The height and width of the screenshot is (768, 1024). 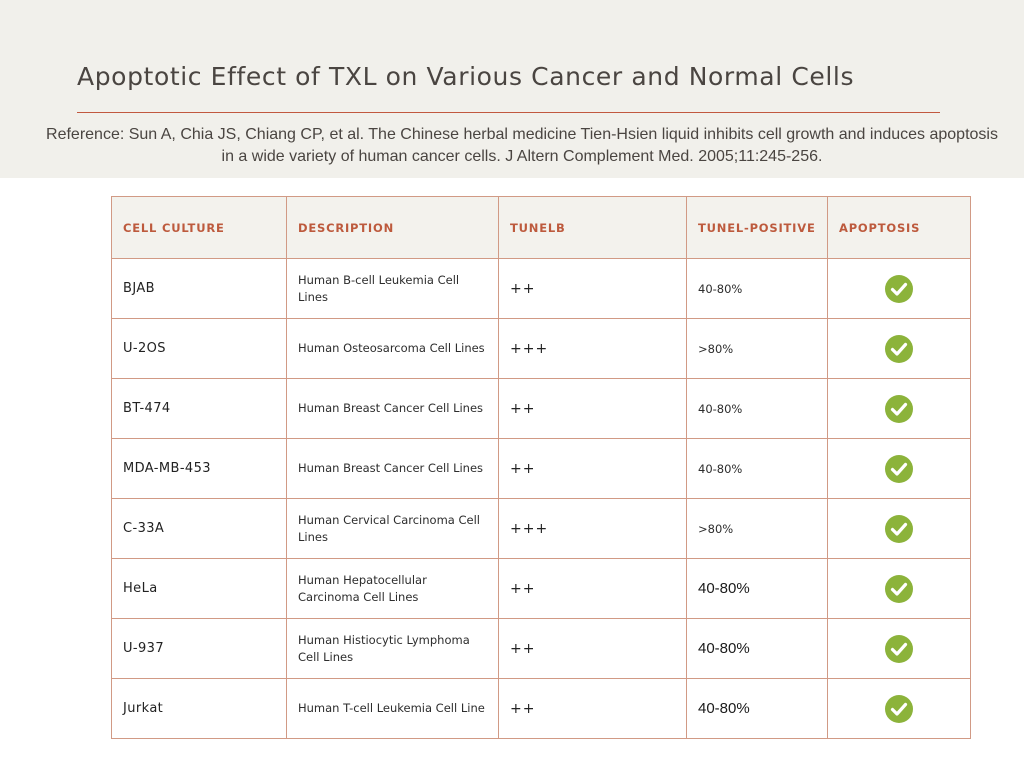 What do you see at coordinates (199, 408) in the screenshot?
I see `cell-culture-name: BT-474` at bounding box center [199, 408].